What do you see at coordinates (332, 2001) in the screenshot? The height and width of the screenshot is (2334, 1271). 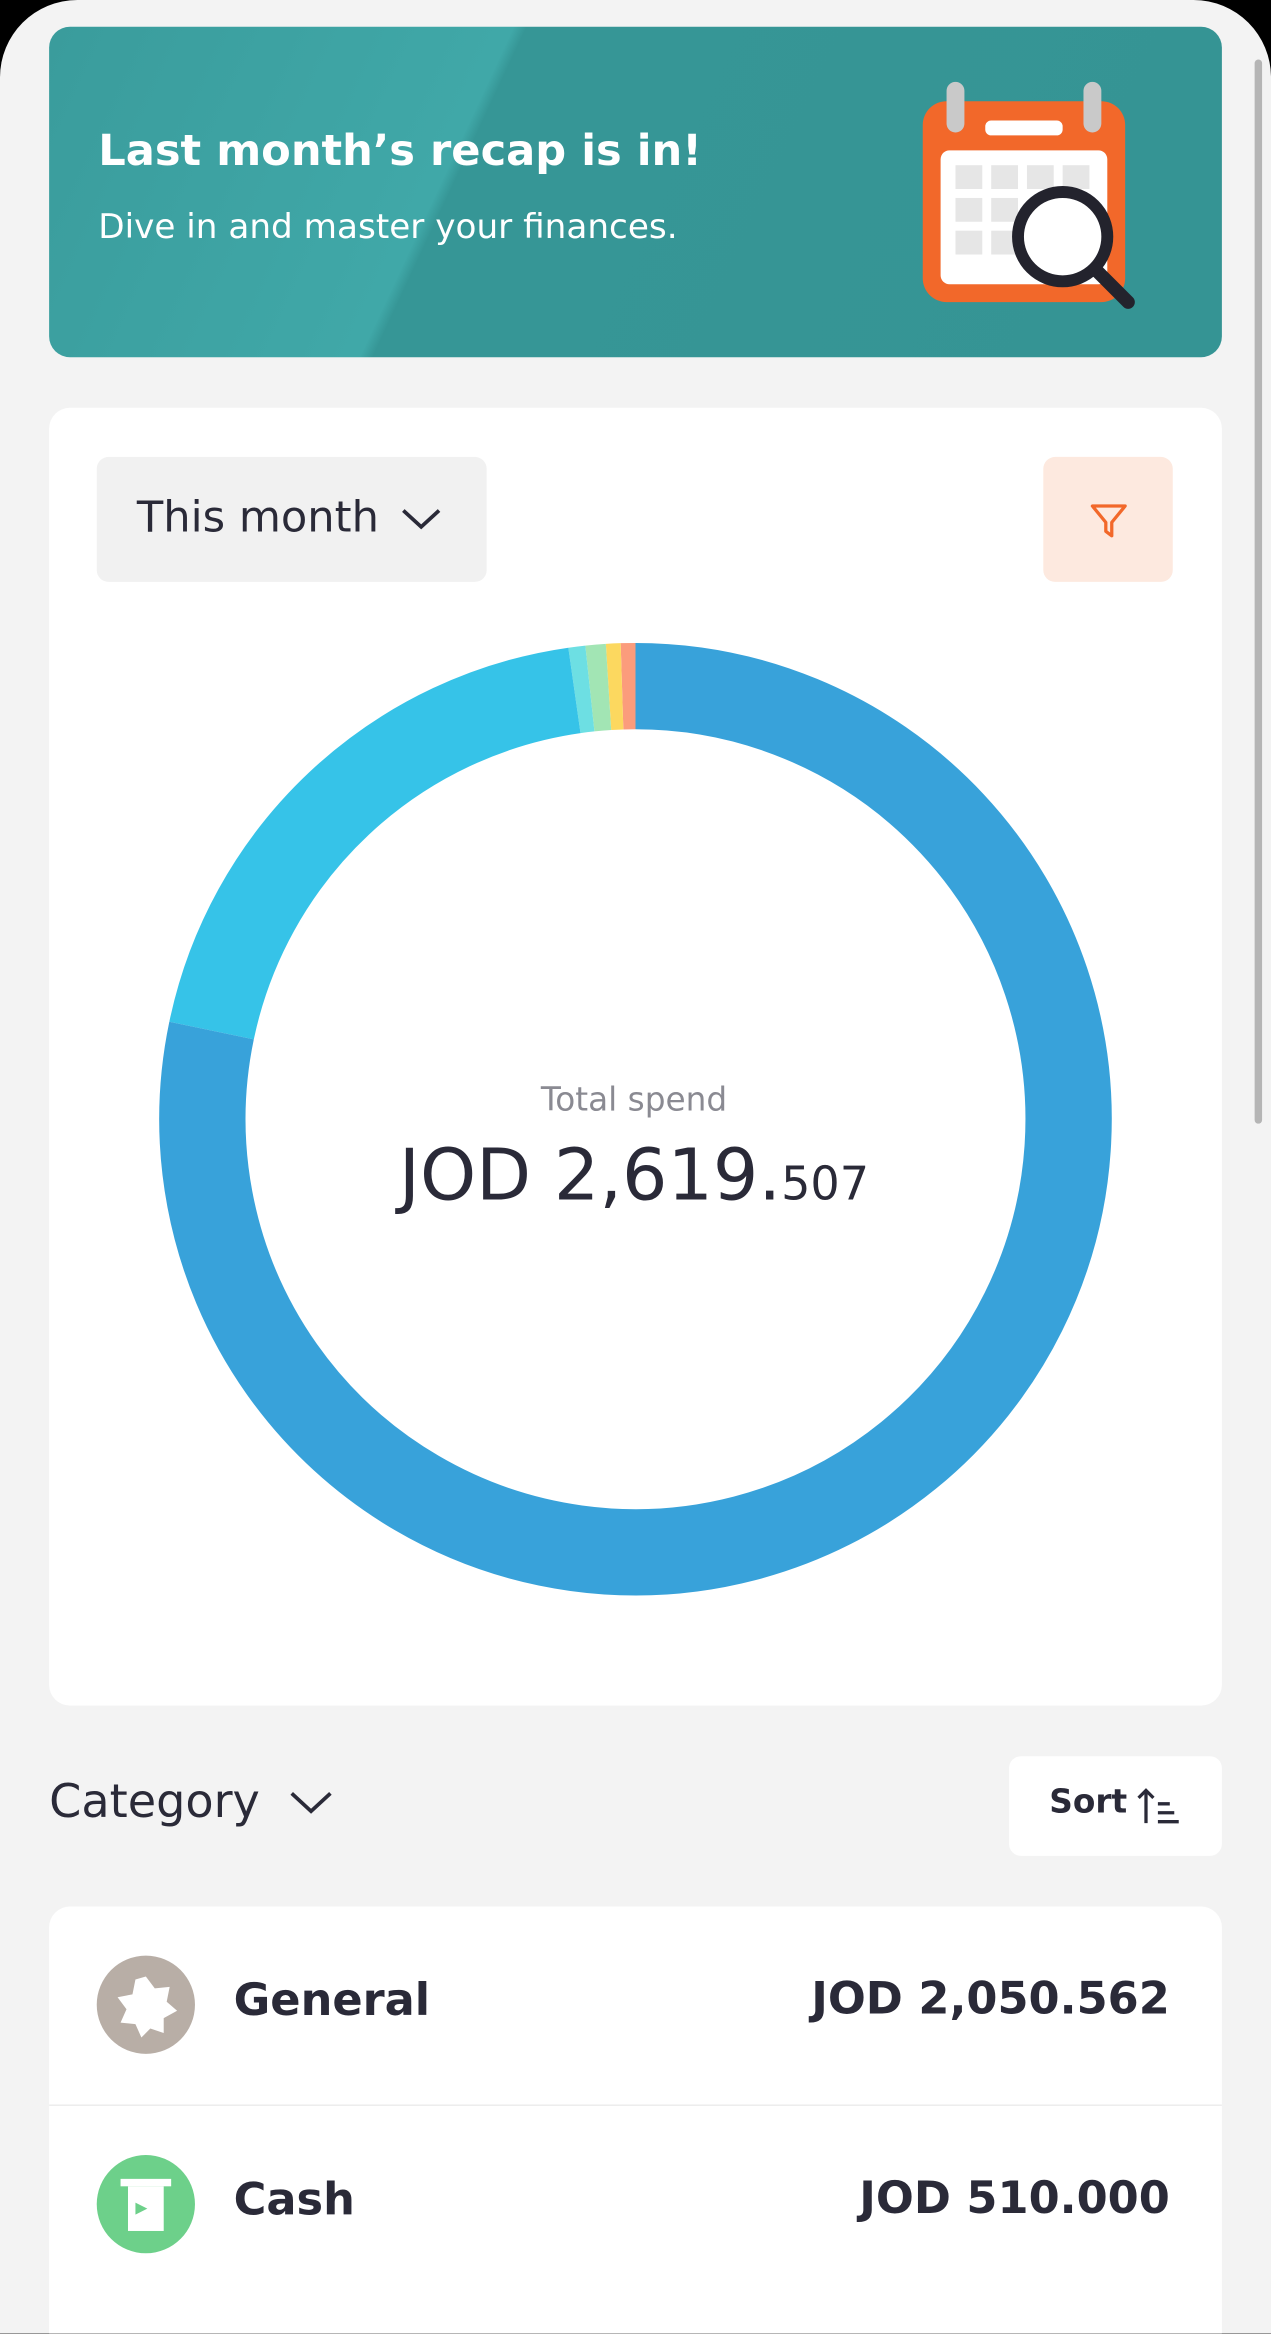 I see `category-name: General` at bounding box center [332, 2001].